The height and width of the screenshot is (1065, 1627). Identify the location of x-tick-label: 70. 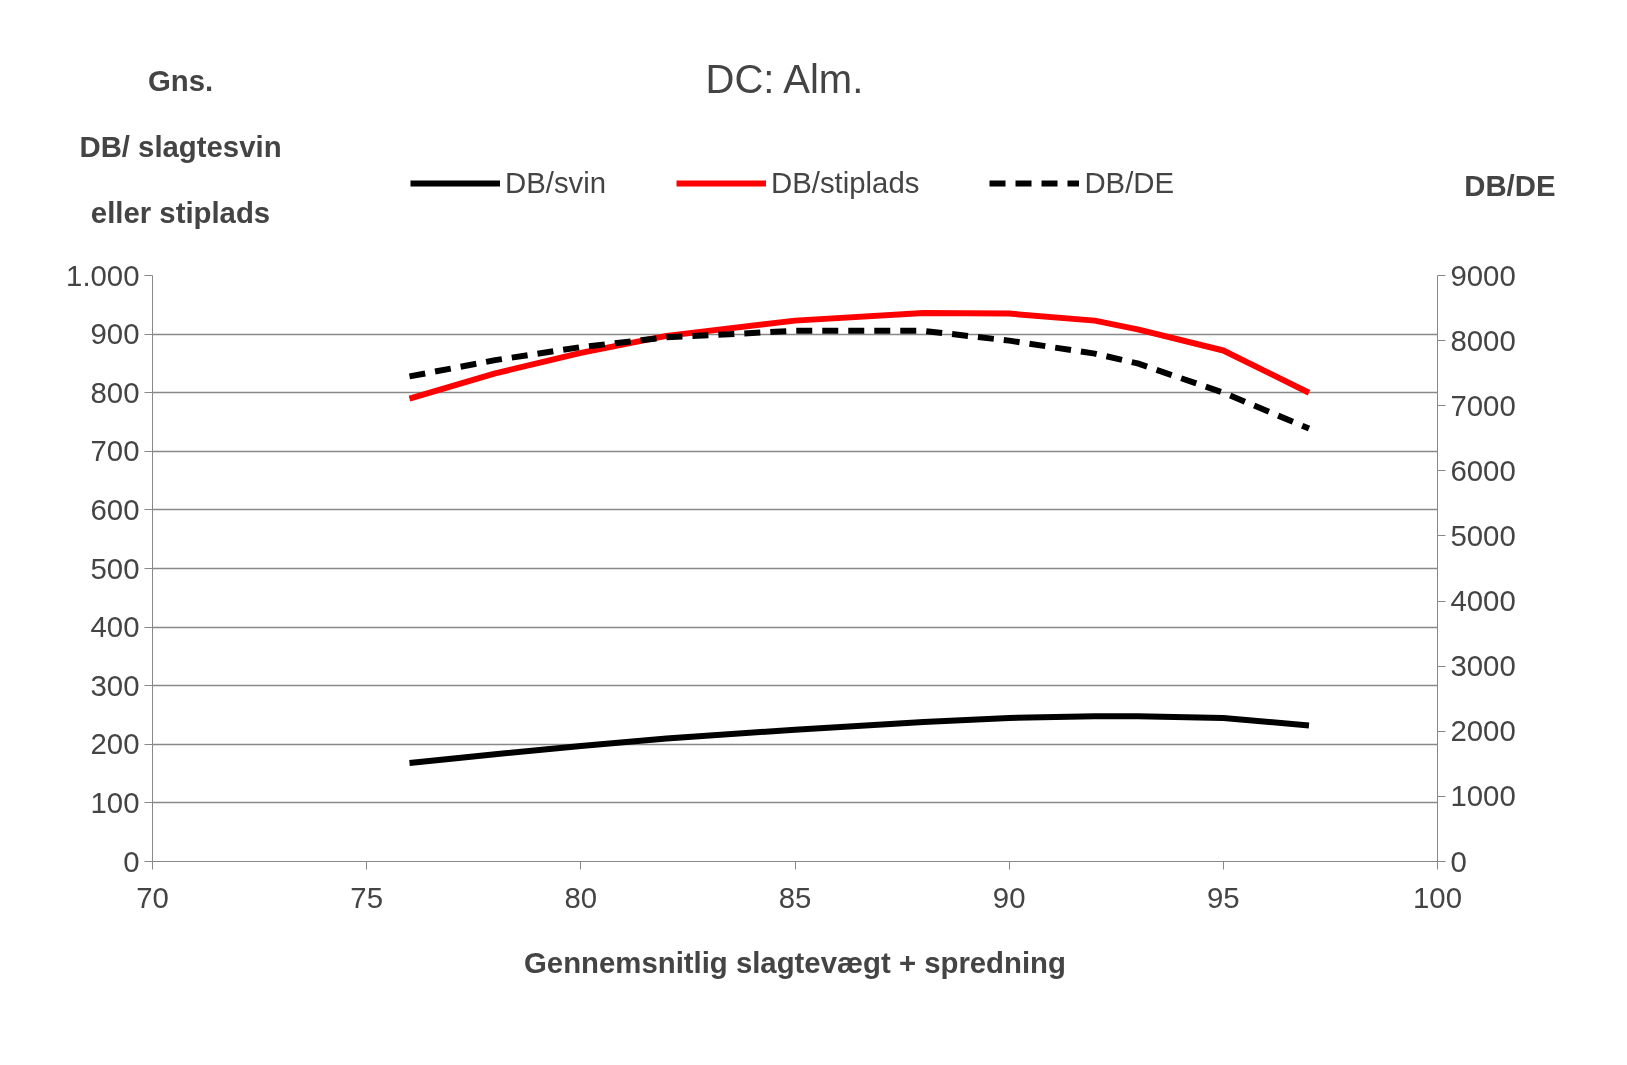
(152, 897).